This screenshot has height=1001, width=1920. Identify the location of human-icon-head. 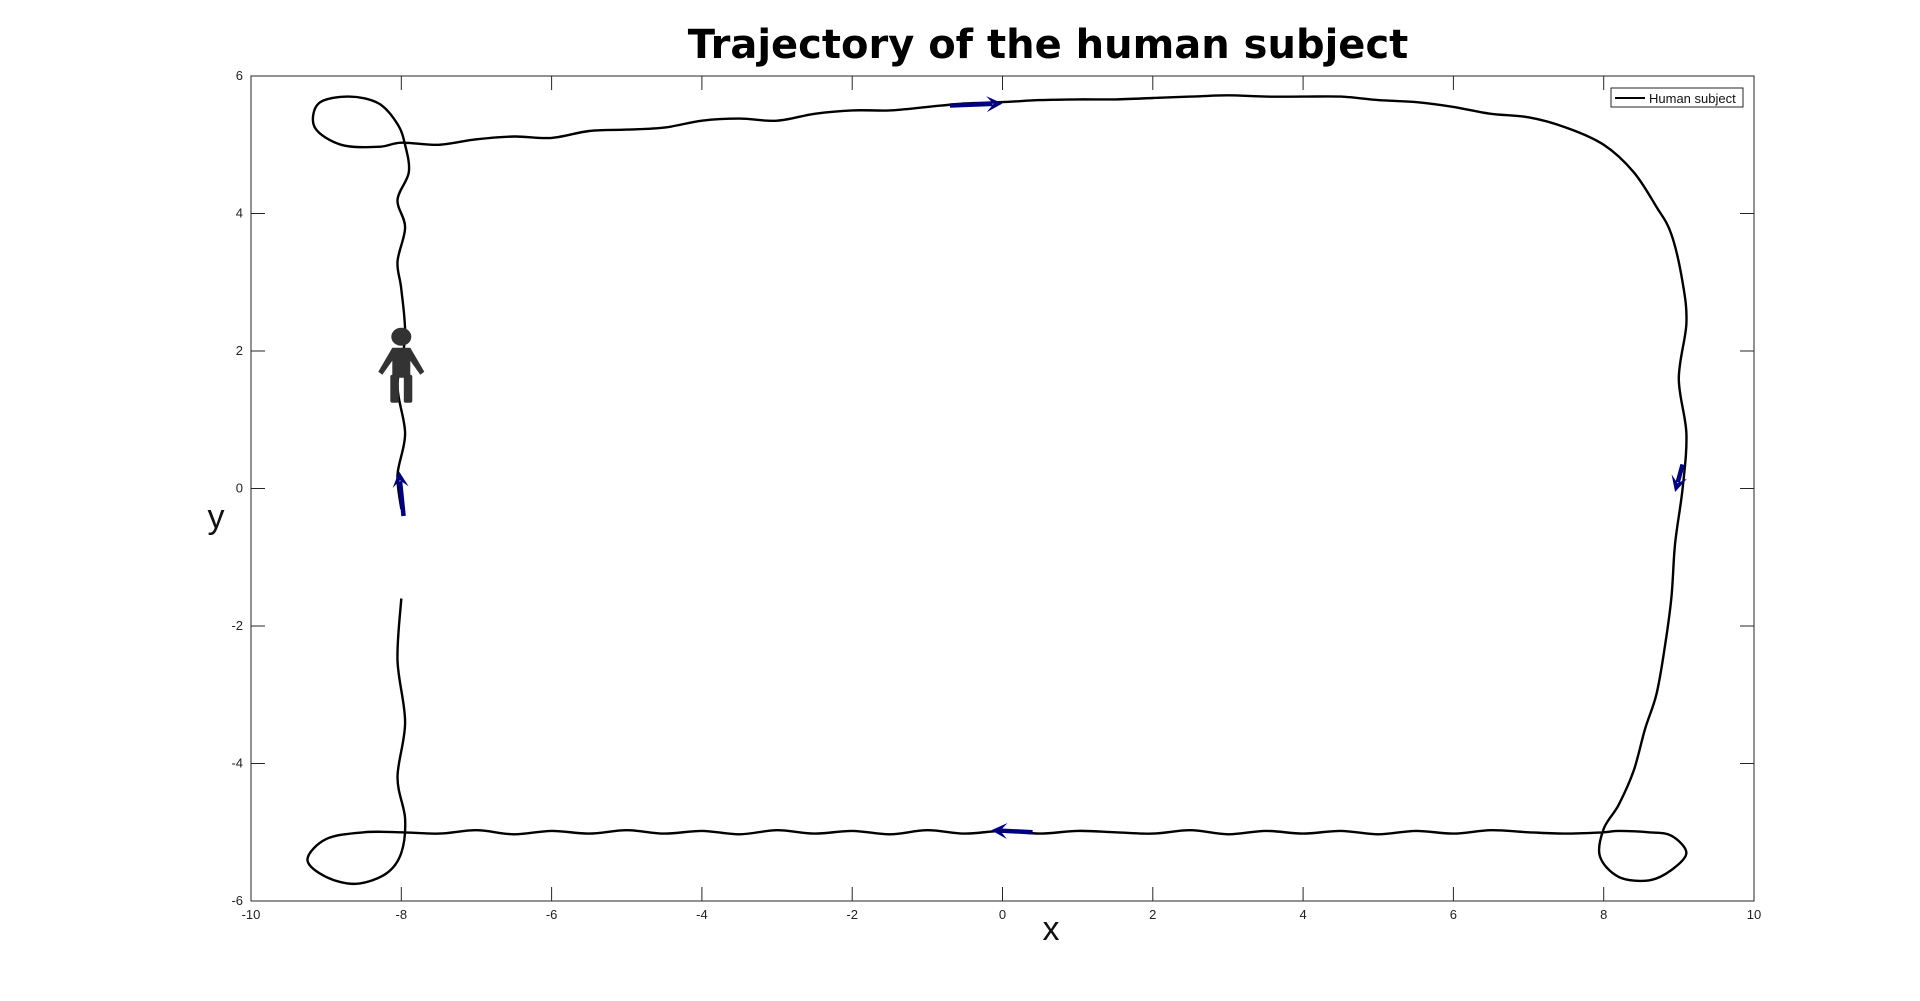
(401, 336).